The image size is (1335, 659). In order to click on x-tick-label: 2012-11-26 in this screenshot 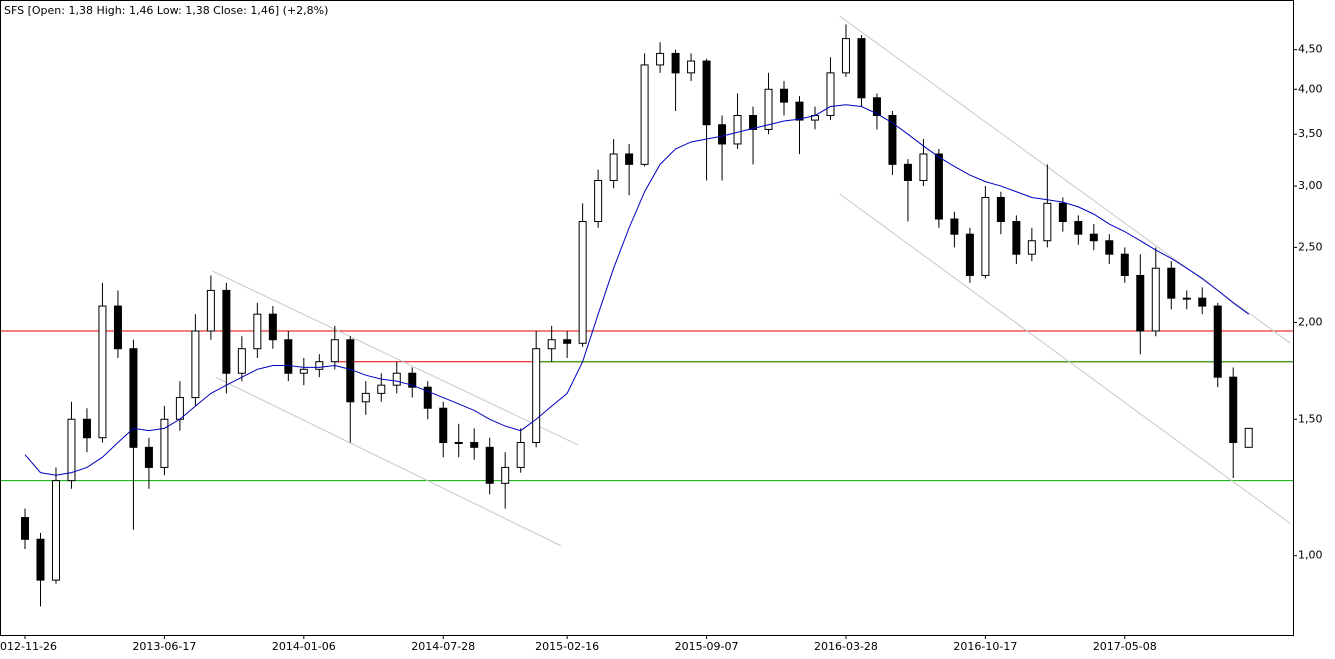, I will do `click(28, 646)`.